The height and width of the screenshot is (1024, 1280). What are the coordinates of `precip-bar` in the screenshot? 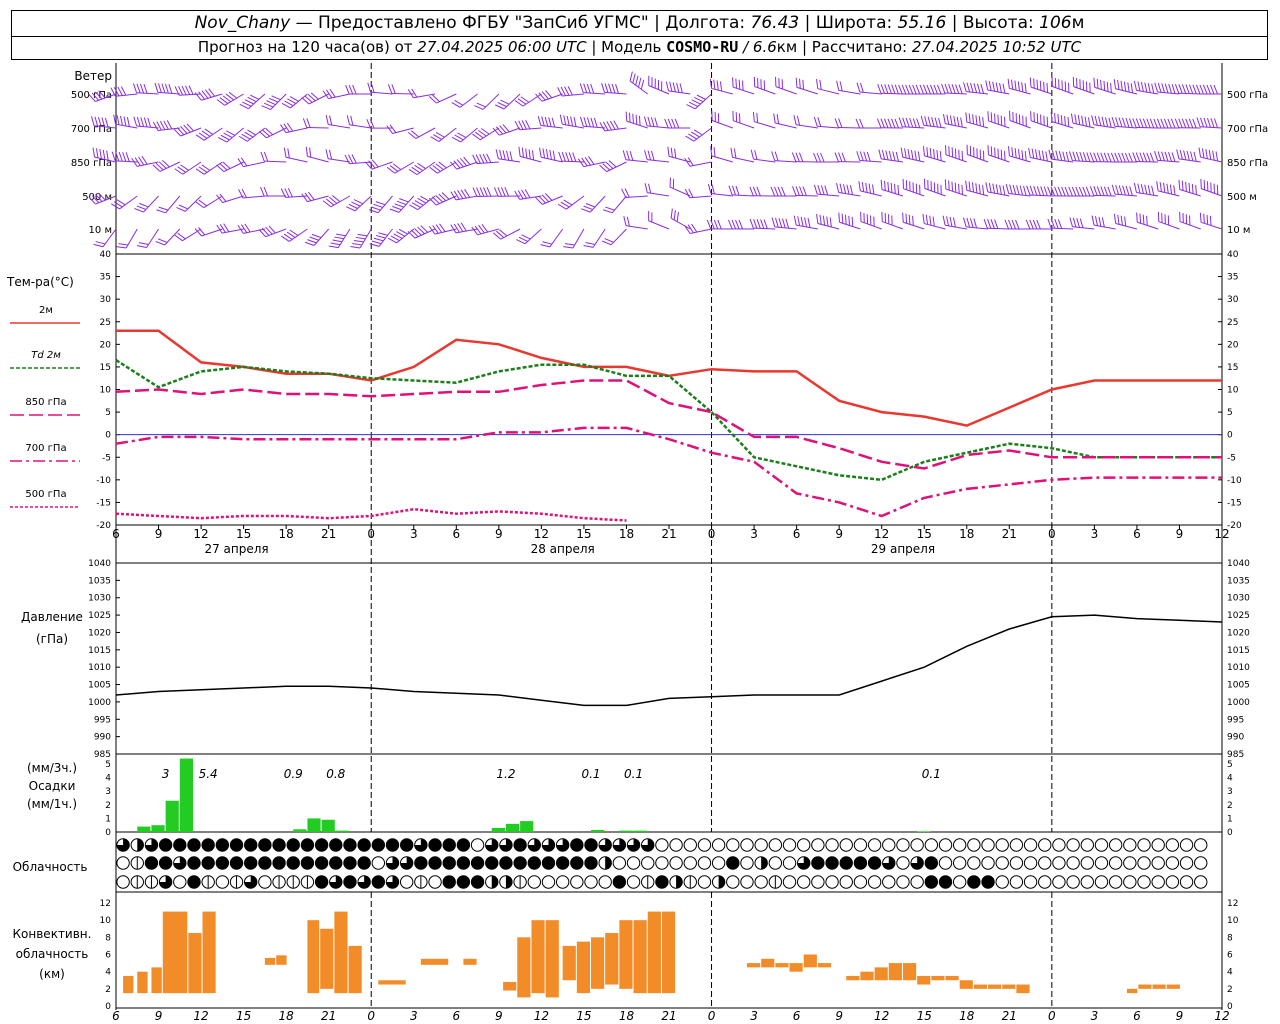 It's located at (172, 816).